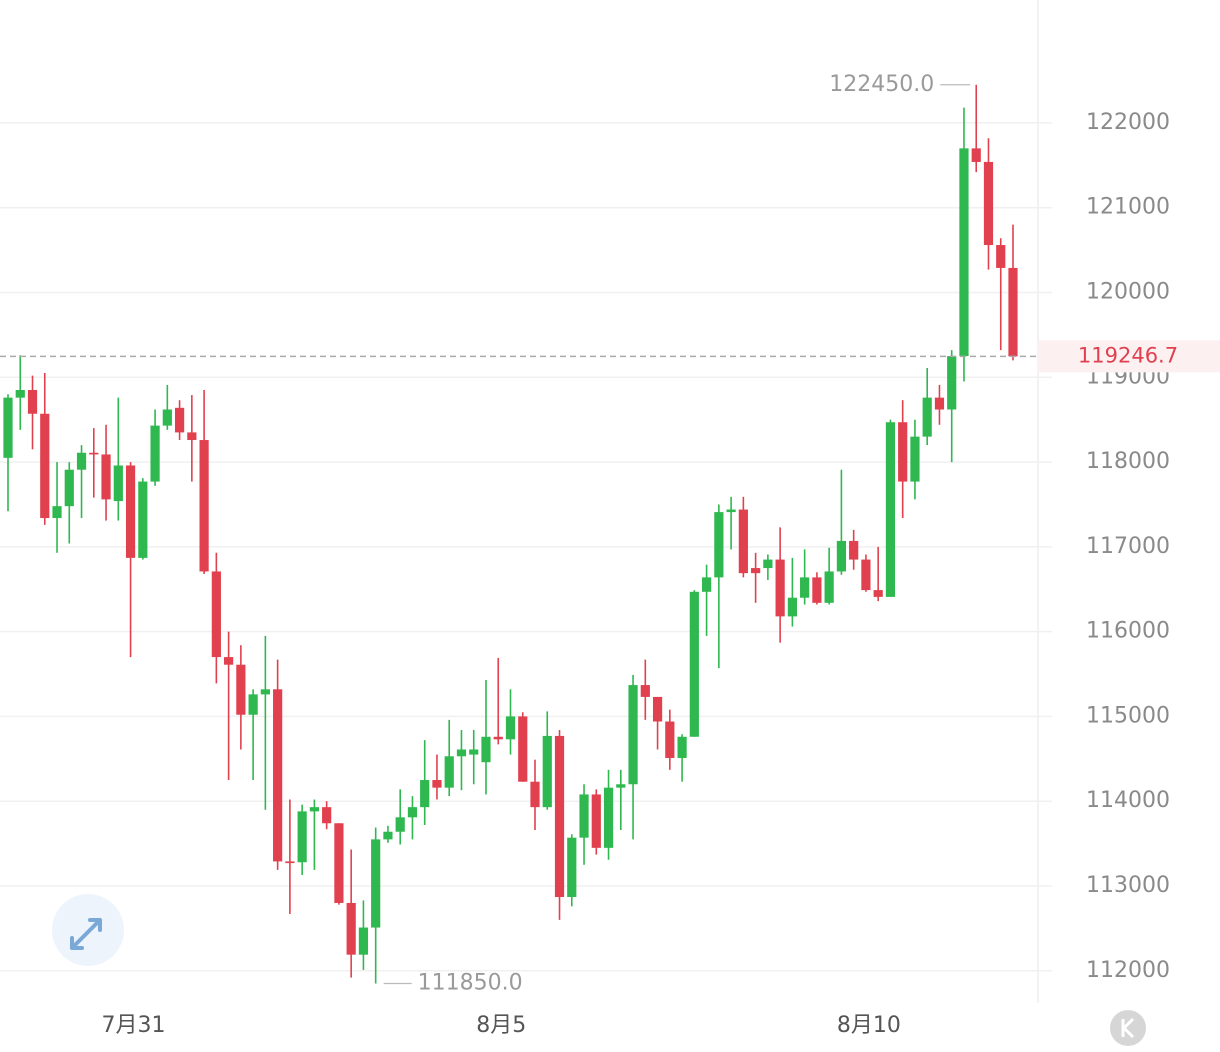  What do you see at coordinates (470, 982) in the screenshot?
I see `min-label: 111850.0` at bounding box center [470, 982].